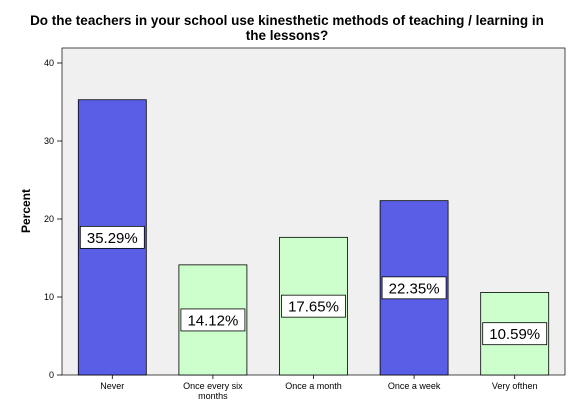 The image size is (574, 403). What do you see at coordinates (26, 211) in the screenshot?
I see `y-axis-label: Percent` at bounding box center [26, 211].